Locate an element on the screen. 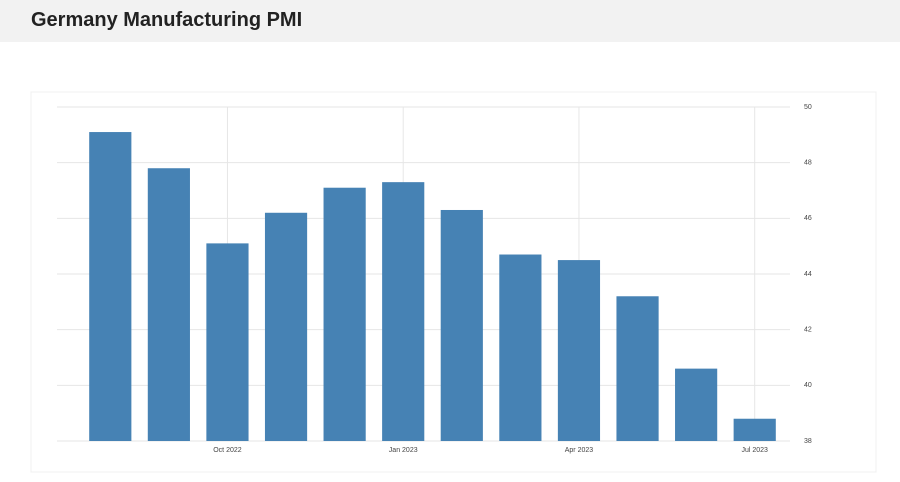 Image resolution: width=900 pixels, height=482 pixels. y-tick-label: 48 is located at coordinates (808, 163).